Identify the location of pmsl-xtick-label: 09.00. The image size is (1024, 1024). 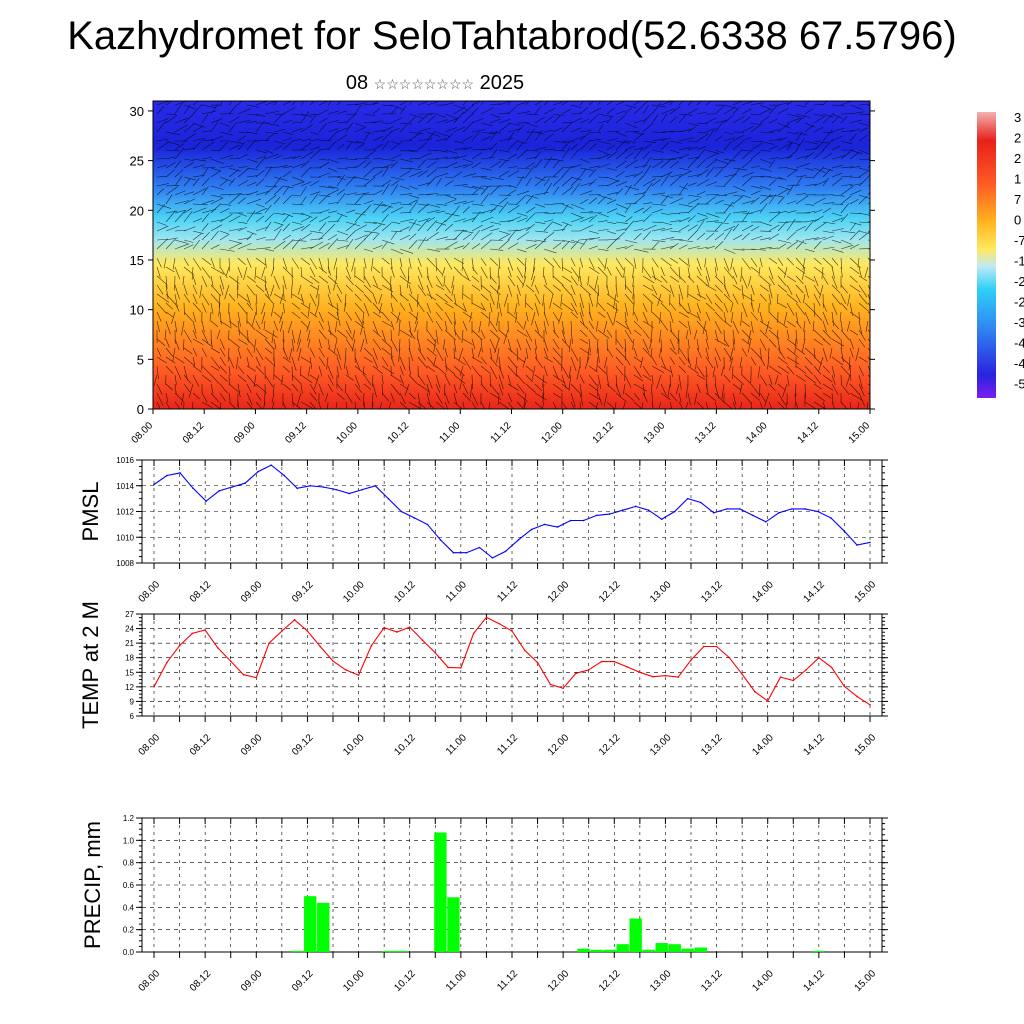
(252, 592).